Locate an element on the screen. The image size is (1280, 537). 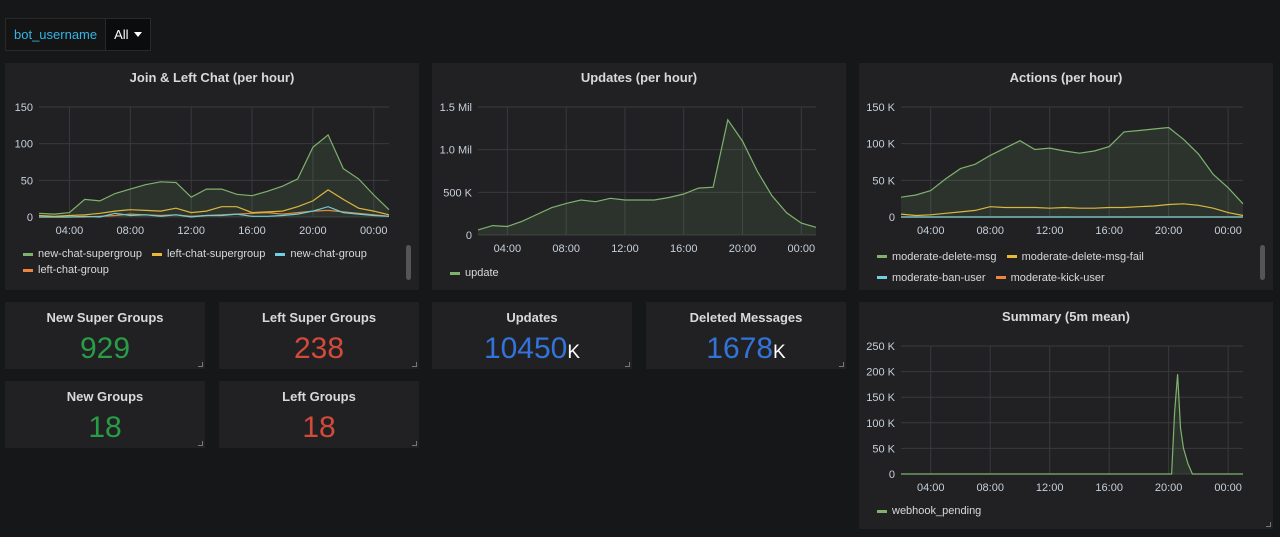
y-tick-label: 50 K is located at coordinates (883, 449).